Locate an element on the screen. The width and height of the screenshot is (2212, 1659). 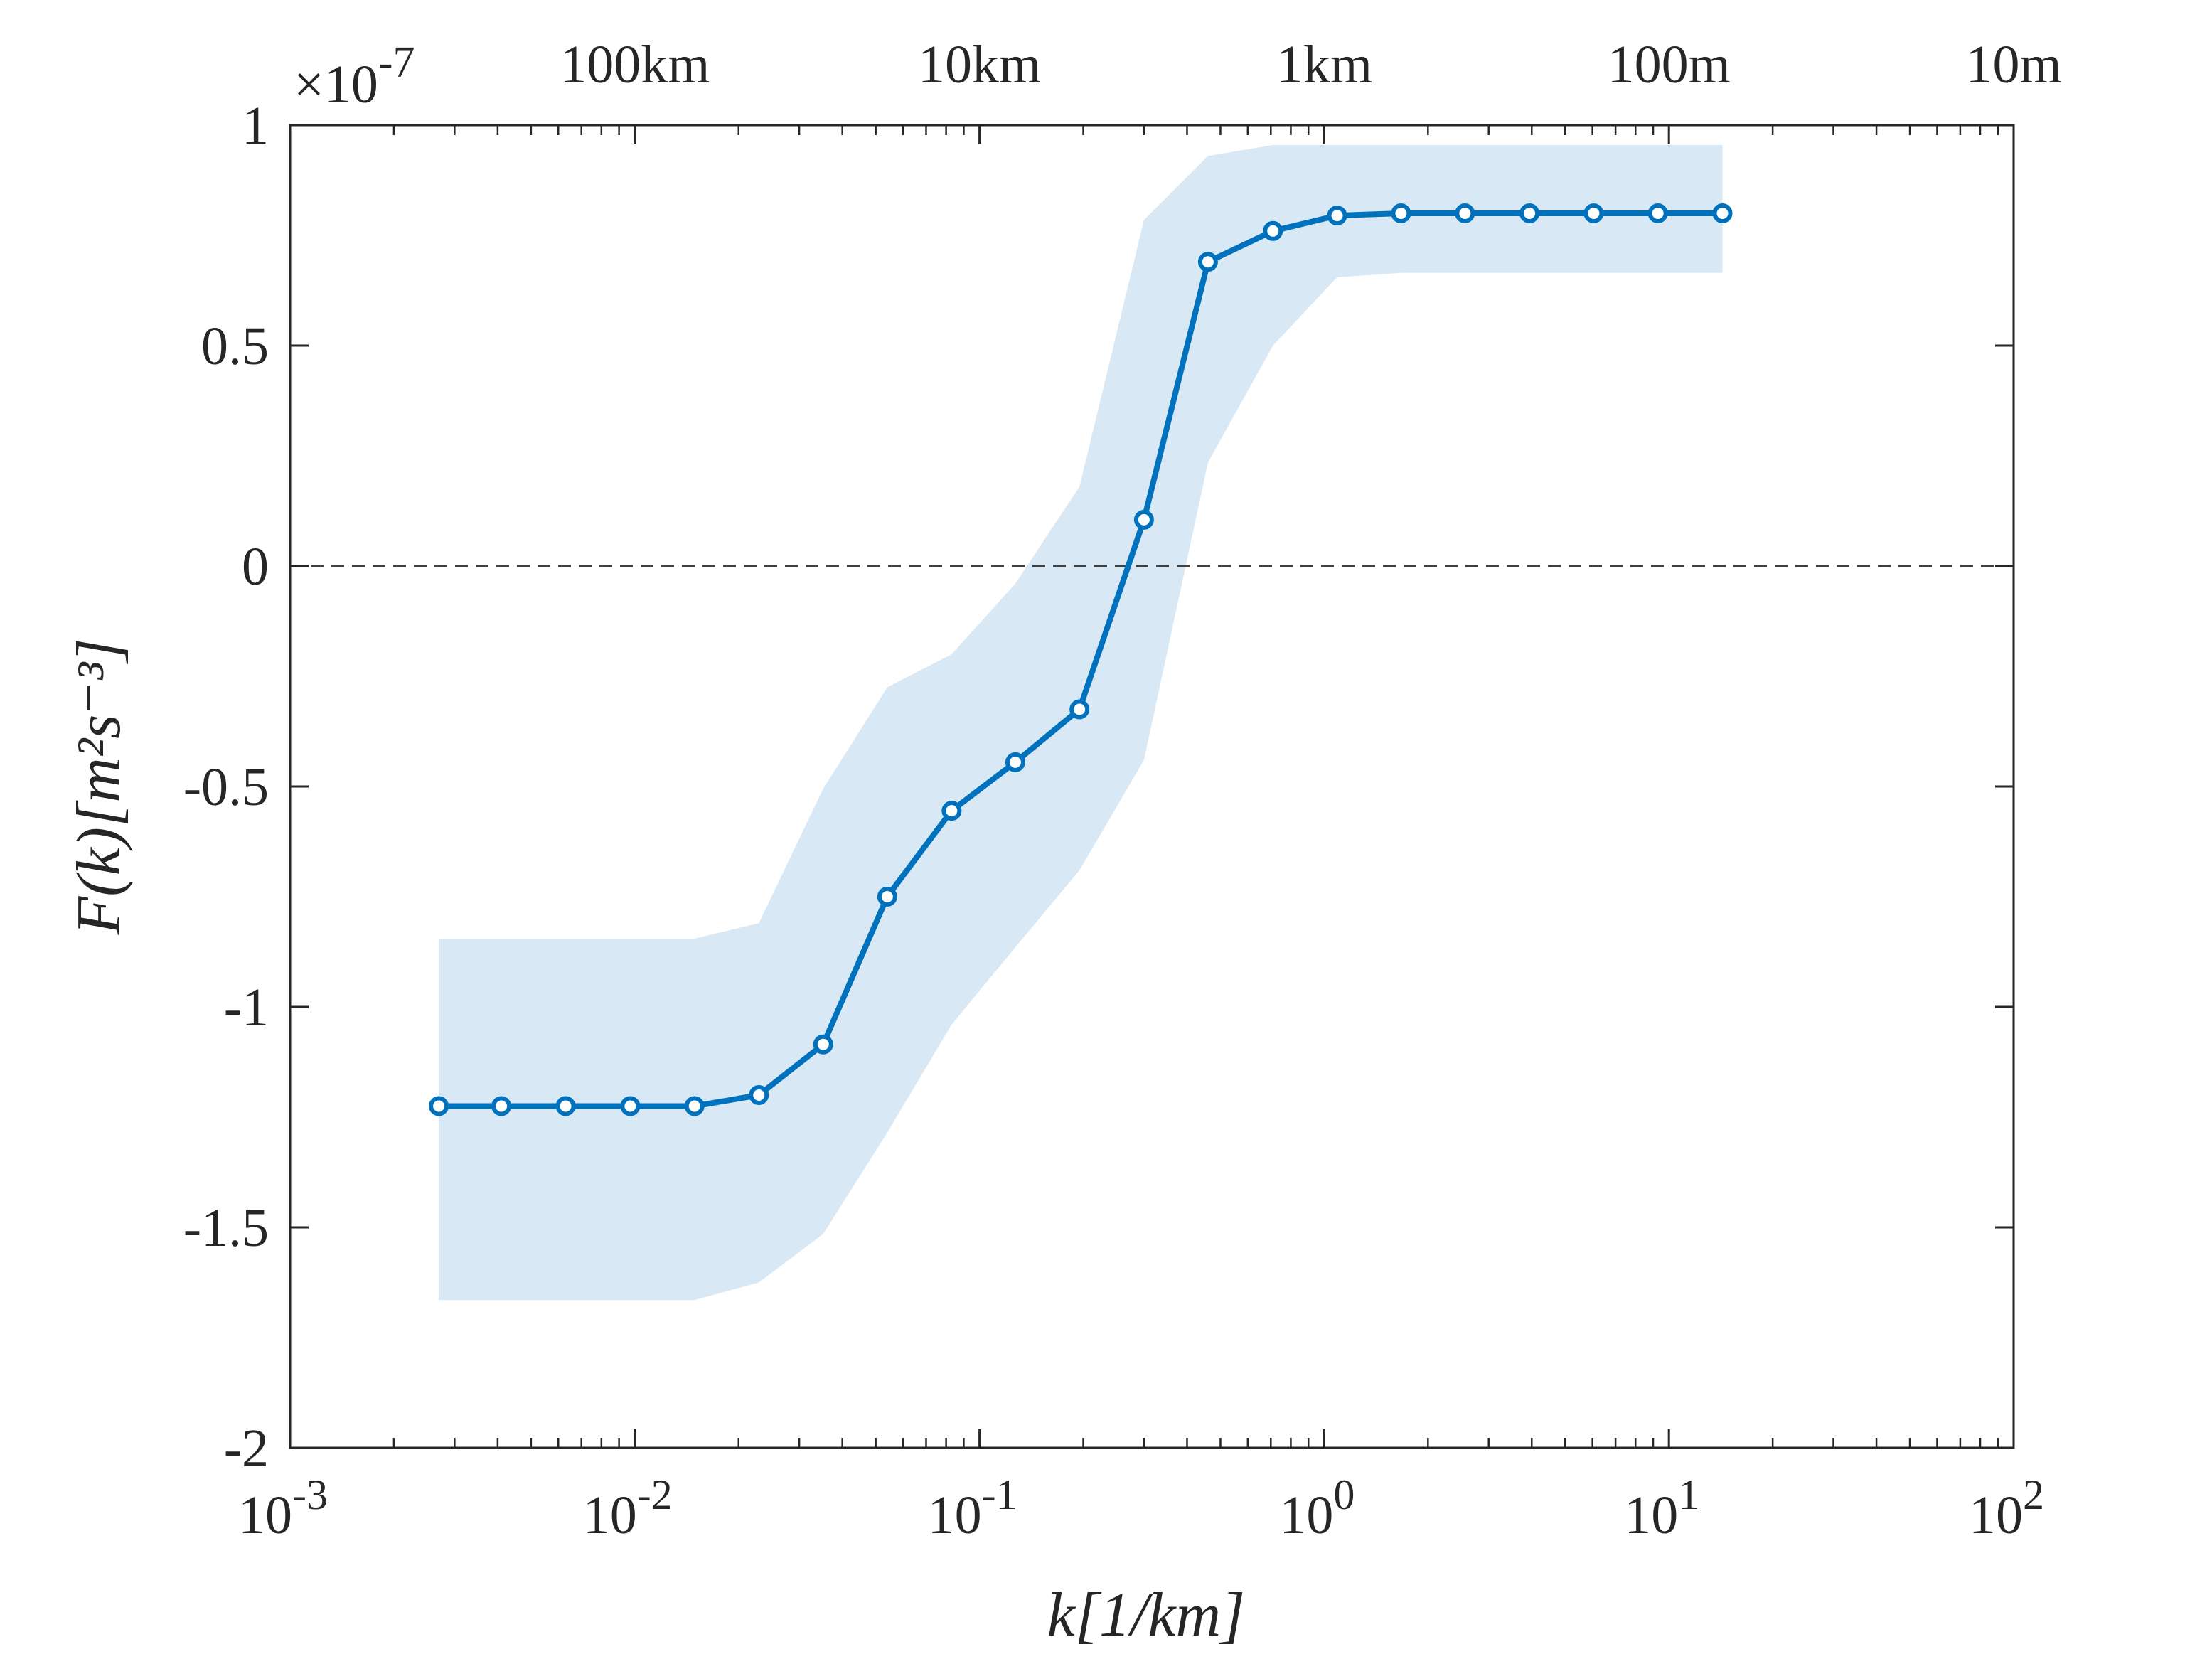
top-wavelength-label: 10m is located at coordinates (2013, 65).